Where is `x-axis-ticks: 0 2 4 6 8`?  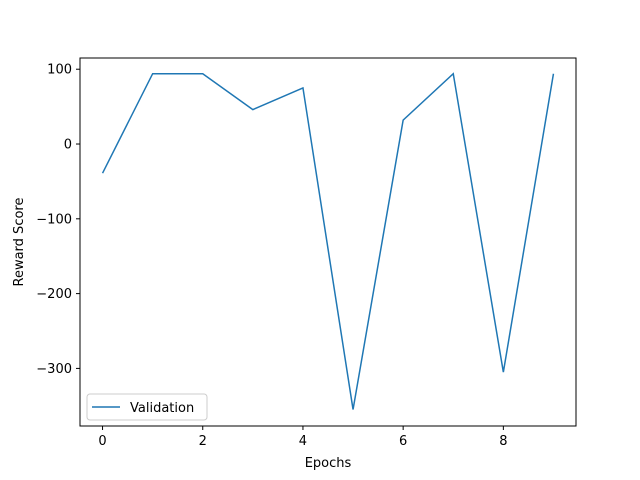 x-axis-ticks: 0 2 4 6 8 is located at coordinates (302, 437).